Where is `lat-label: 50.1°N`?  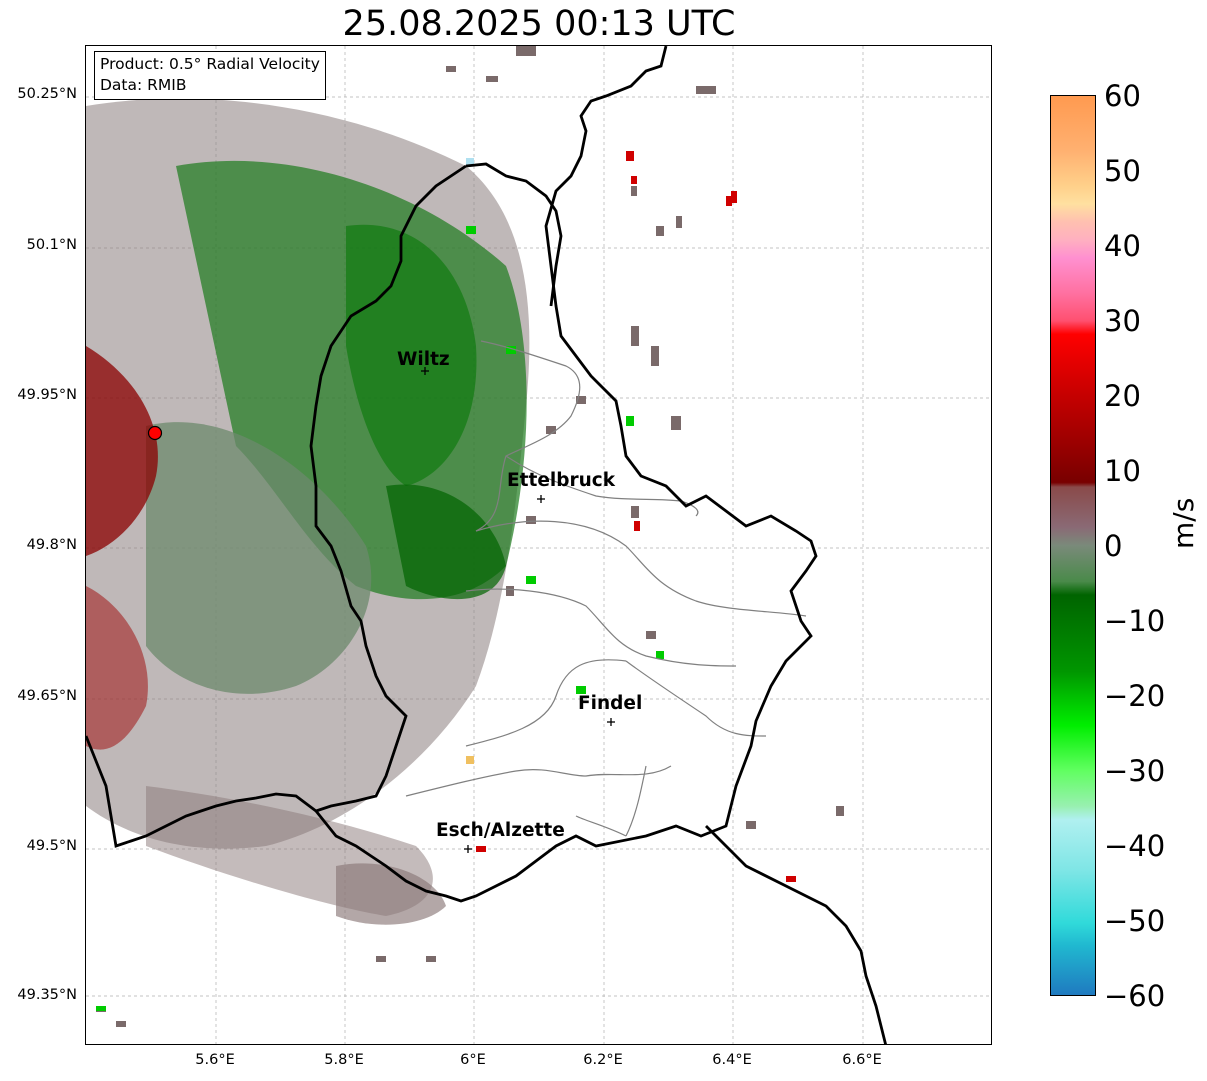
lat-label: 50.1°N is located at coordinates (51, 245).